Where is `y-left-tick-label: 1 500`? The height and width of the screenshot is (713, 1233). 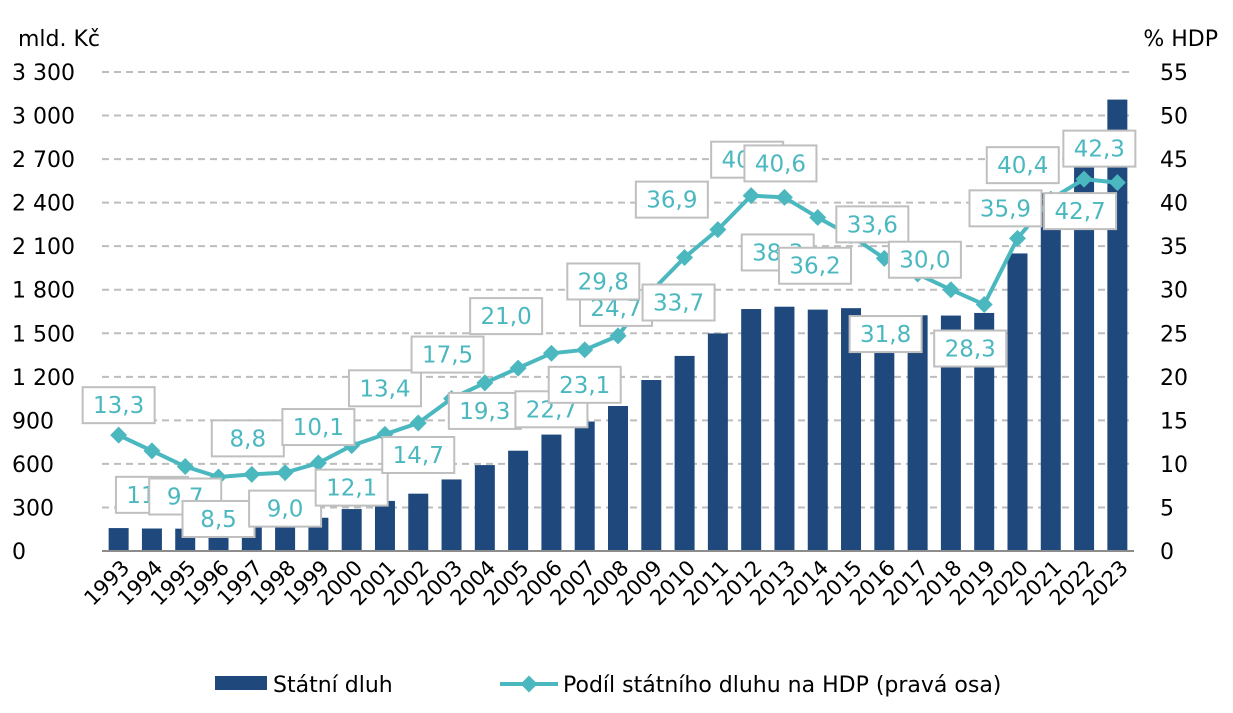 y-left-tick-label: 1 500 is located at coordinates (43, 334).